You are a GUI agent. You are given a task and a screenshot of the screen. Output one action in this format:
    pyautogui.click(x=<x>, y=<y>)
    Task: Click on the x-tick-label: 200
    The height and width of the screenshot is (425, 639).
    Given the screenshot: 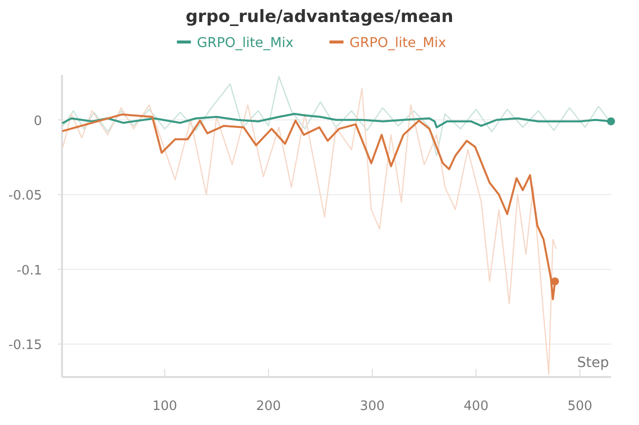 What is the action you would take?
    pyautogui.click(x=268, y=406)
    